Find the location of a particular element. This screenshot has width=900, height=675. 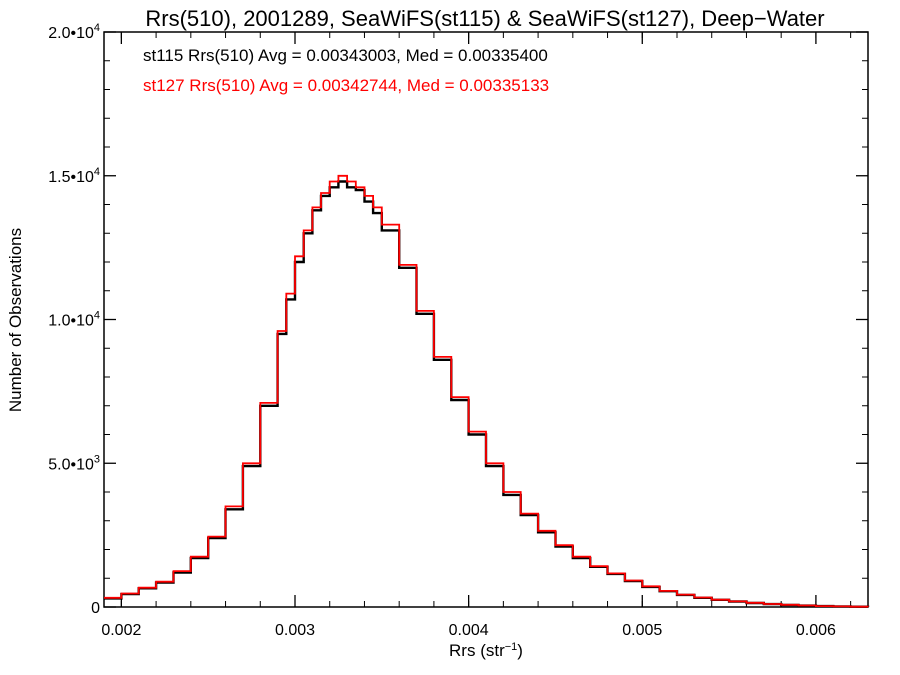

y-tick-label: 1.5•104 is located at coordinates (74, 176).